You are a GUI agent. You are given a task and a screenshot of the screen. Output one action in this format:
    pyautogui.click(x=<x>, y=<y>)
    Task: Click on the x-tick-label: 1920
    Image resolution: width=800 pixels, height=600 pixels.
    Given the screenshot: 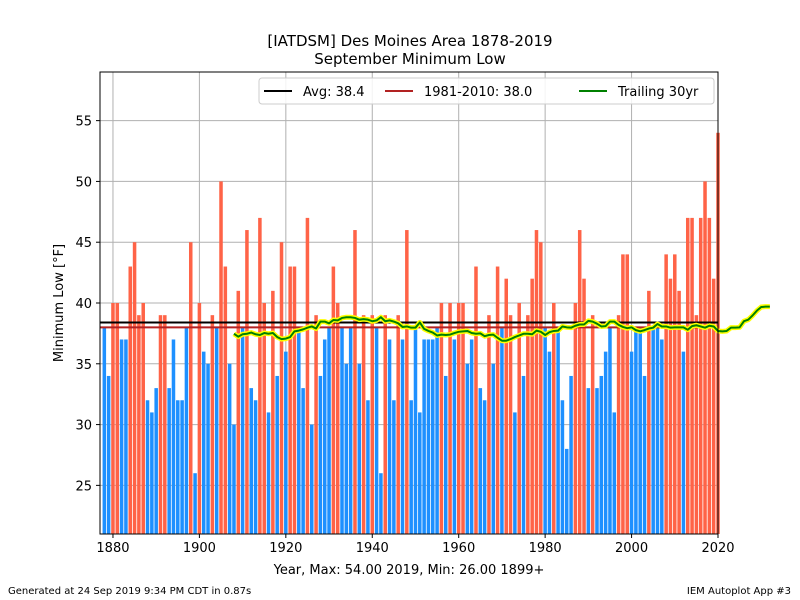 What is the action you would take?
    pyautogui.click(x=285, y=548)
    